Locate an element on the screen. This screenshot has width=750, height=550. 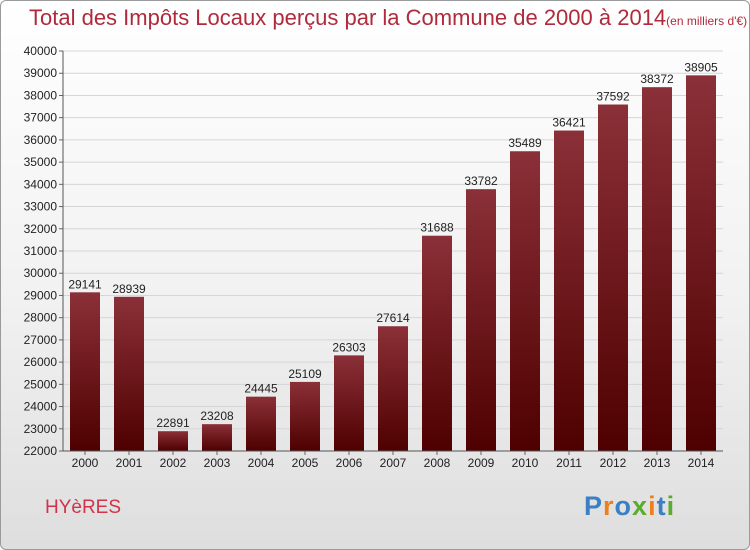
bar-2001 is located at coordinates (129, 373).